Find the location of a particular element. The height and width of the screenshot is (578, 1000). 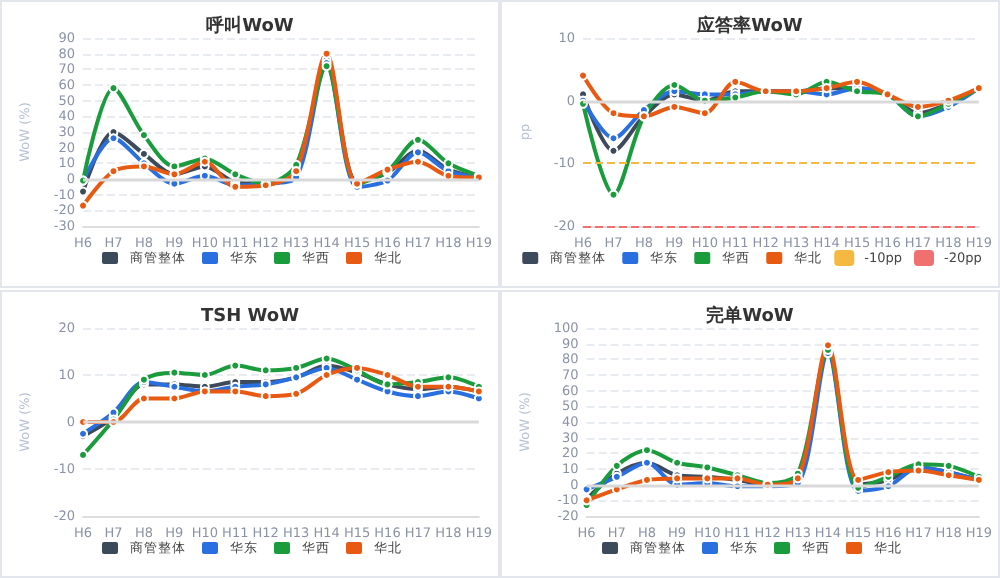

chart-title: 应答率WoW is located at coordinates (749, 26).